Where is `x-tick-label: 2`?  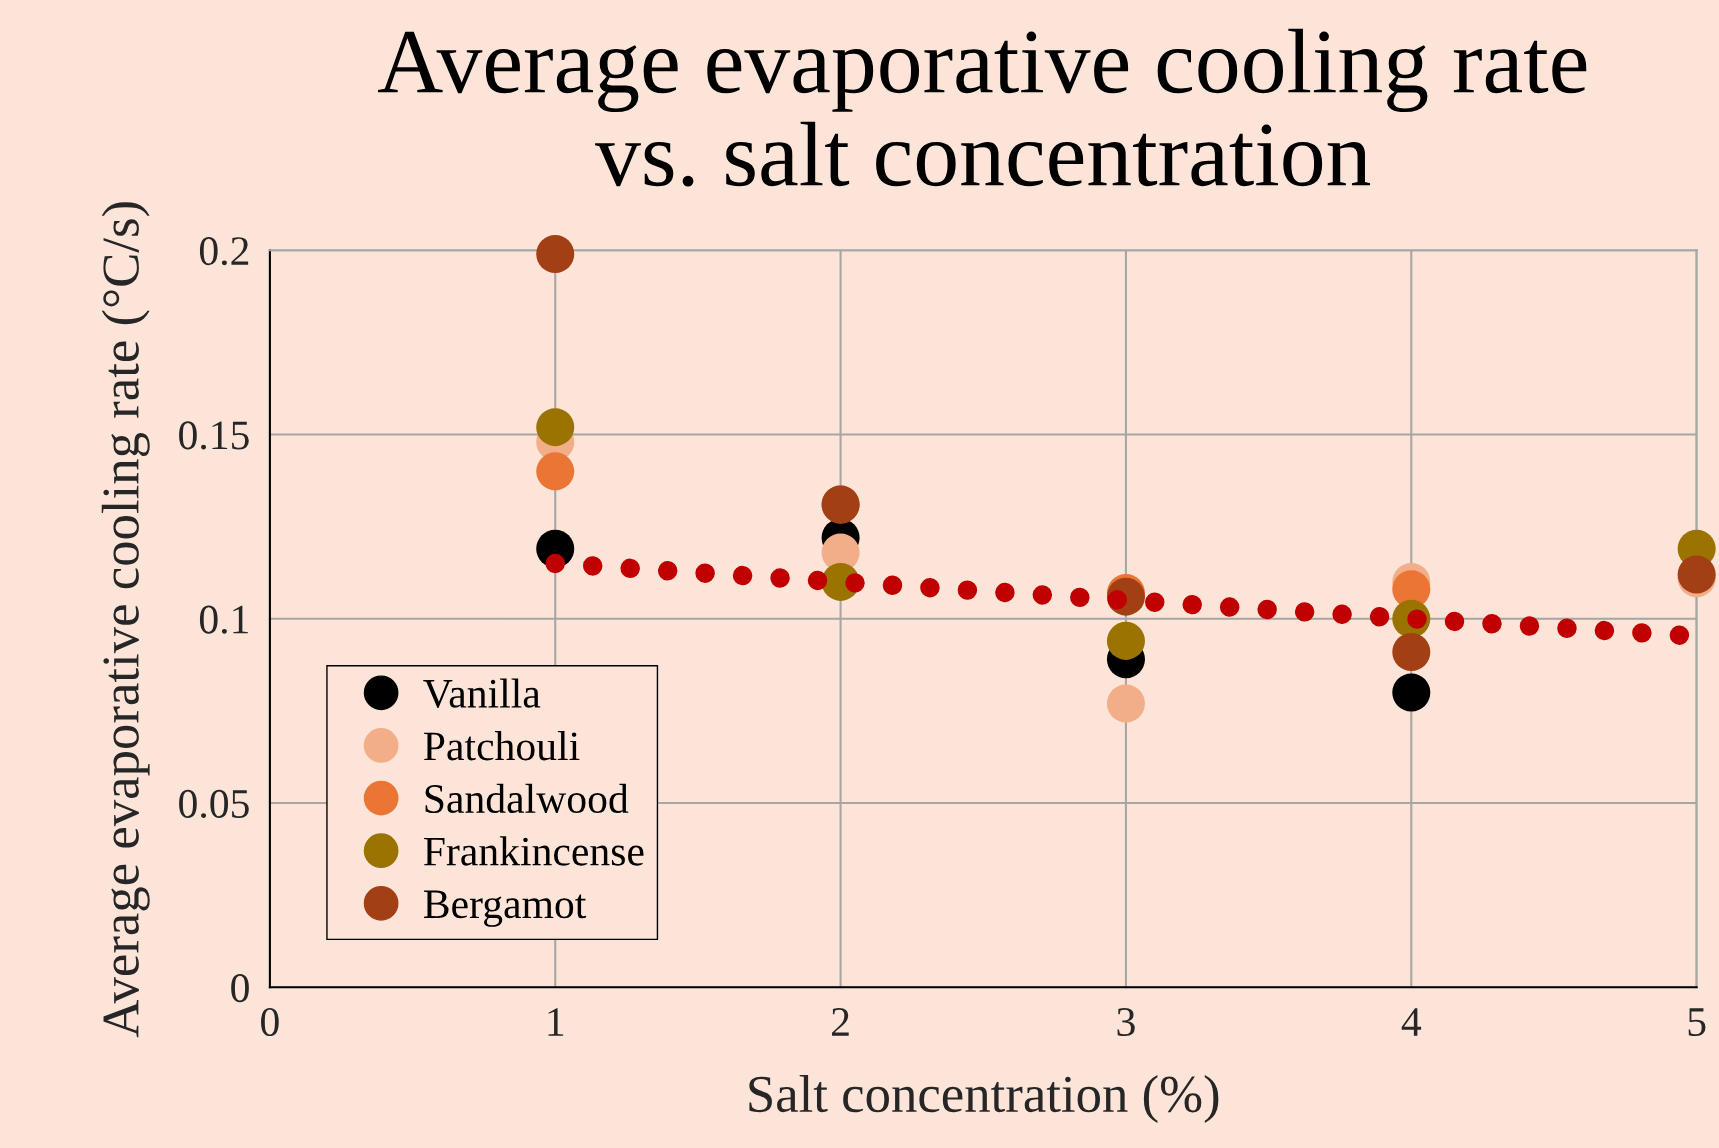
x-tick-label: 2 is located at coordinates (840, 1022).